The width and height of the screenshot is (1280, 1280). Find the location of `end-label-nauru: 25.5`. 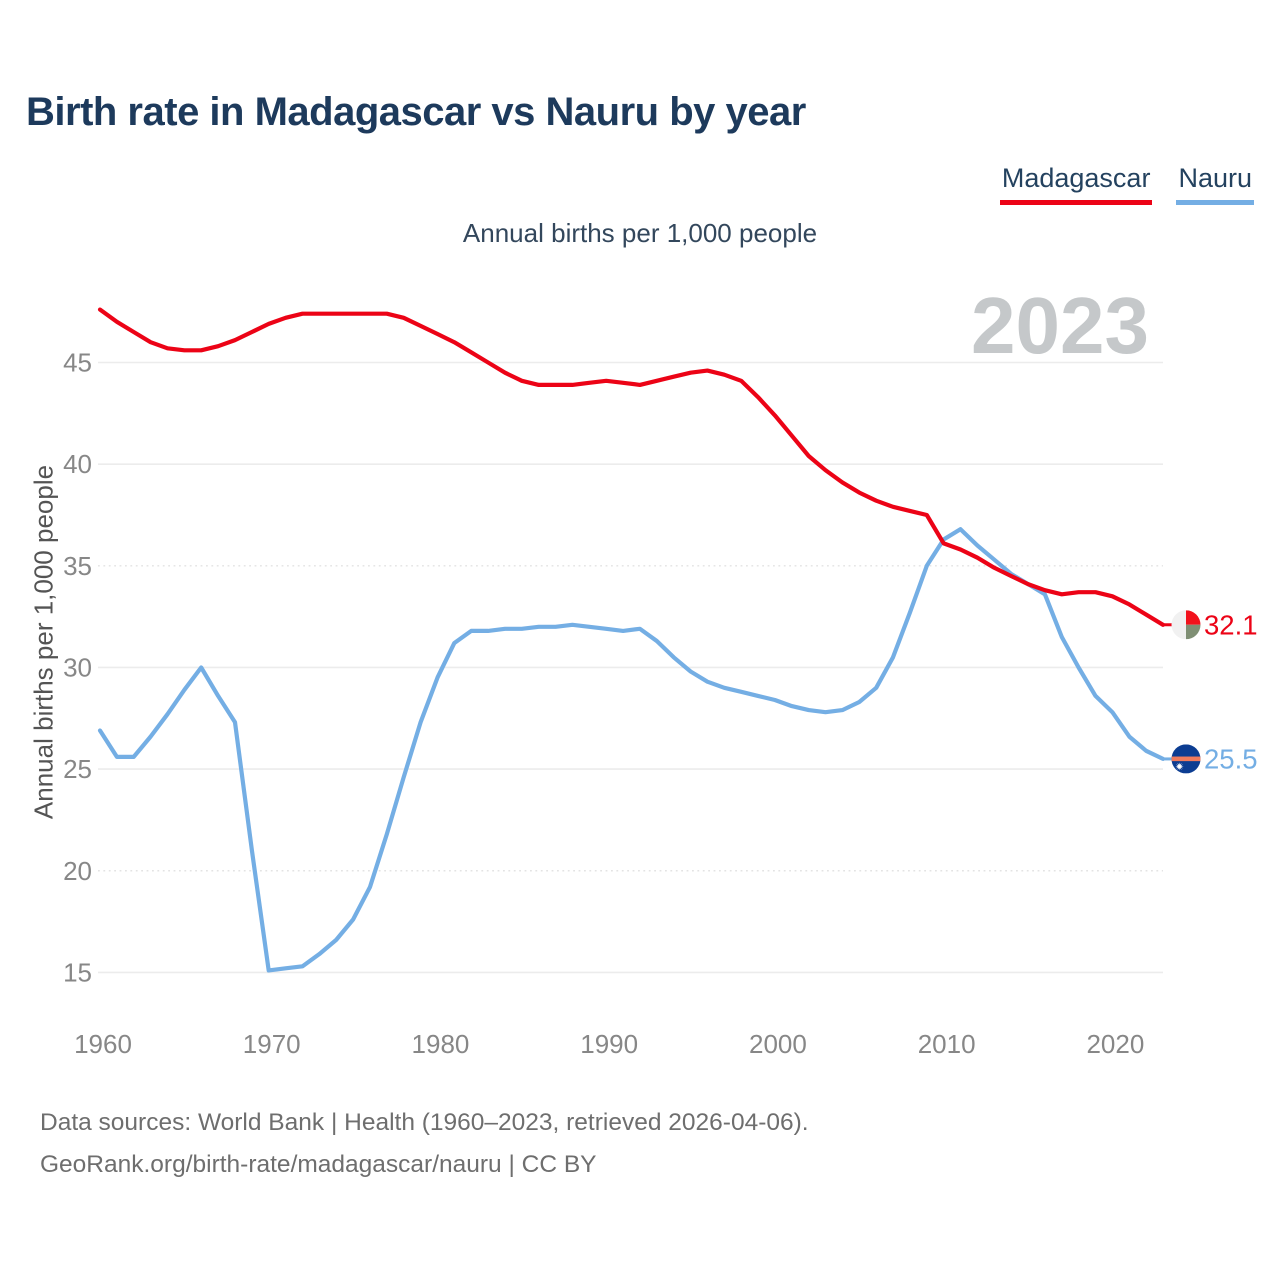

end-label-nauru: 25.5 is located at coordinates (1231, 758).